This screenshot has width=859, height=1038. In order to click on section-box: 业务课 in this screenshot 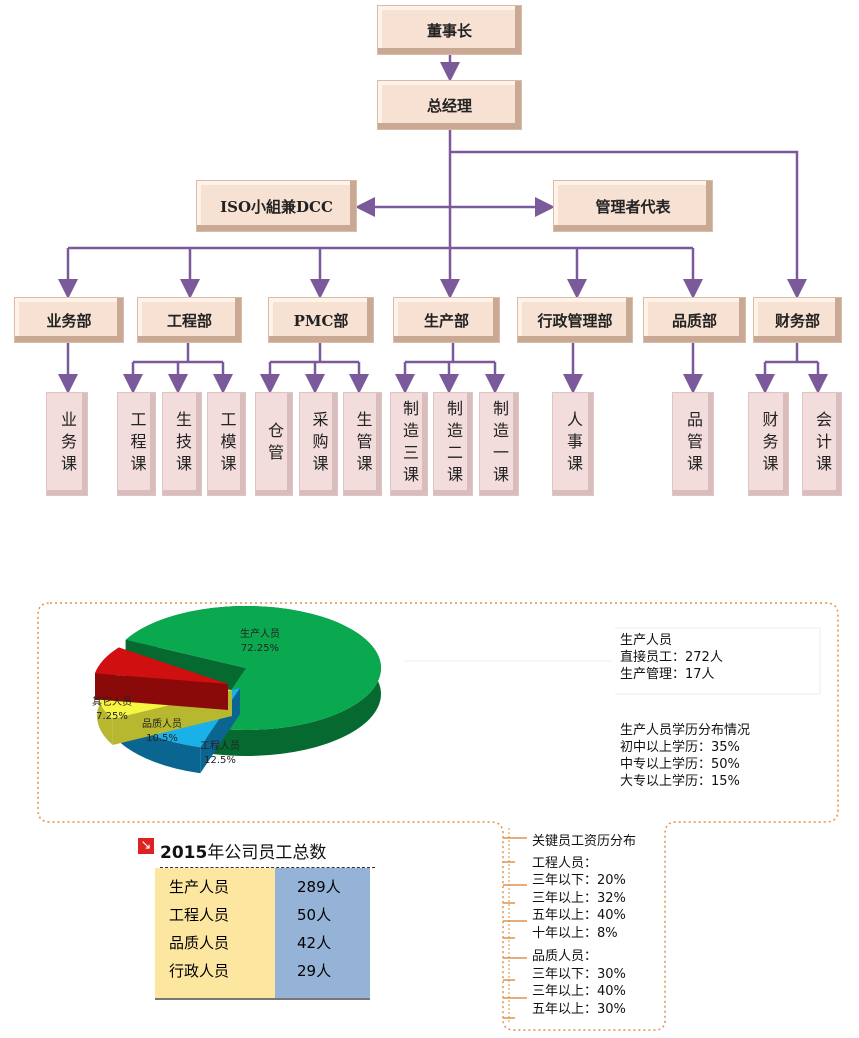, I will do `click(67, 444)`.